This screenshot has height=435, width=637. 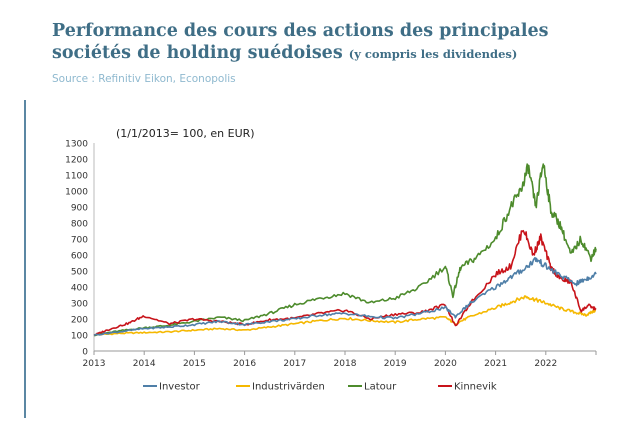 I want to click on x-tick-label: 2020, so click(x=445, y=364).